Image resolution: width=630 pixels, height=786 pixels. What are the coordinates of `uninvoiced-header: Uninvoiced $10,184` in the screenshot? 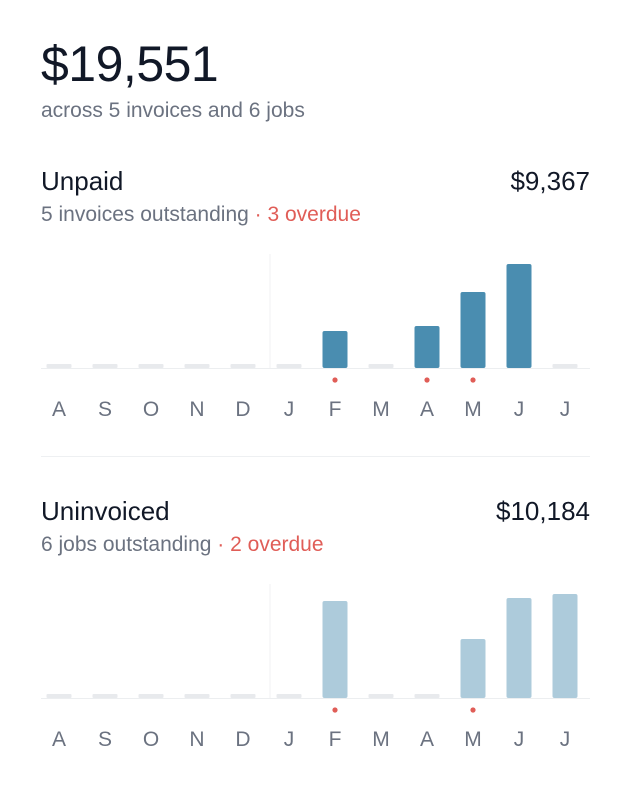 It's located at (315, 511).